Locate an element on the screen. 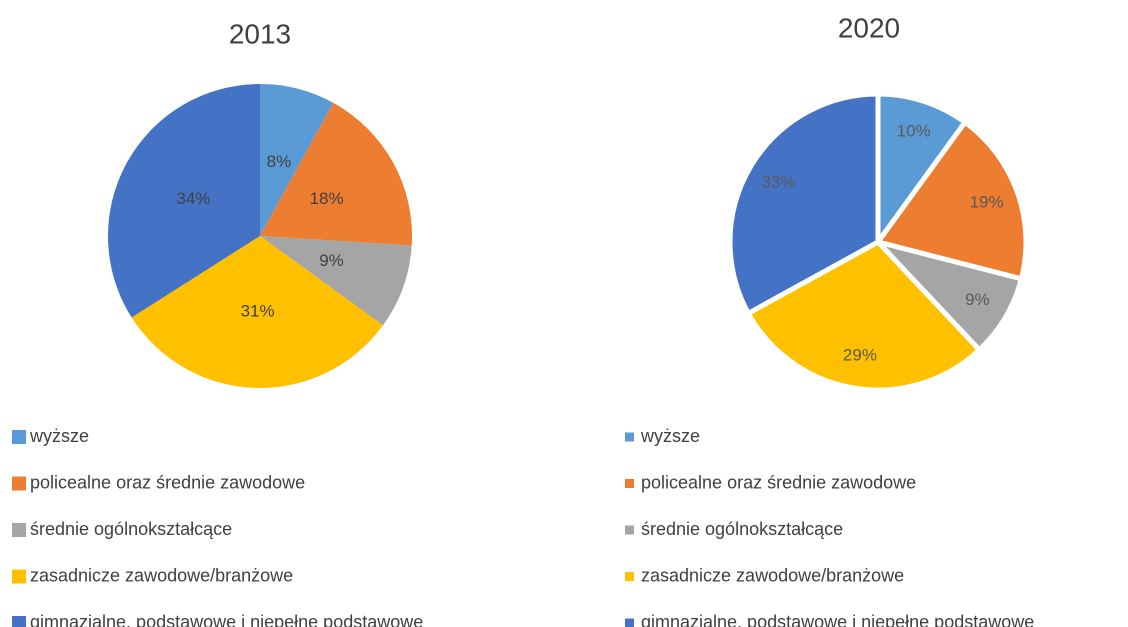  data-label: 8% is located at coordinates (279, 161).